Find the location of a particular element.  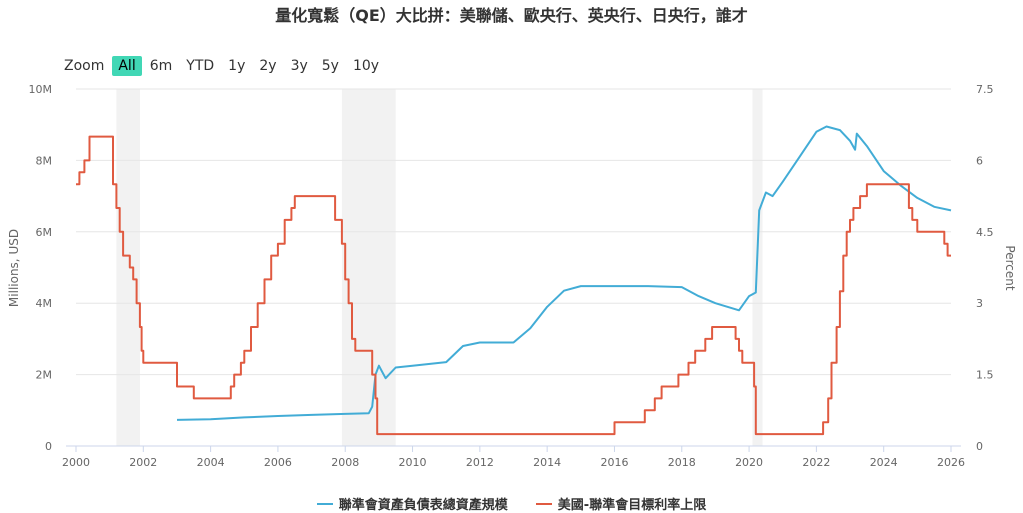

y-right-tick-label: 4.5 is located at coordinates (985, 232).